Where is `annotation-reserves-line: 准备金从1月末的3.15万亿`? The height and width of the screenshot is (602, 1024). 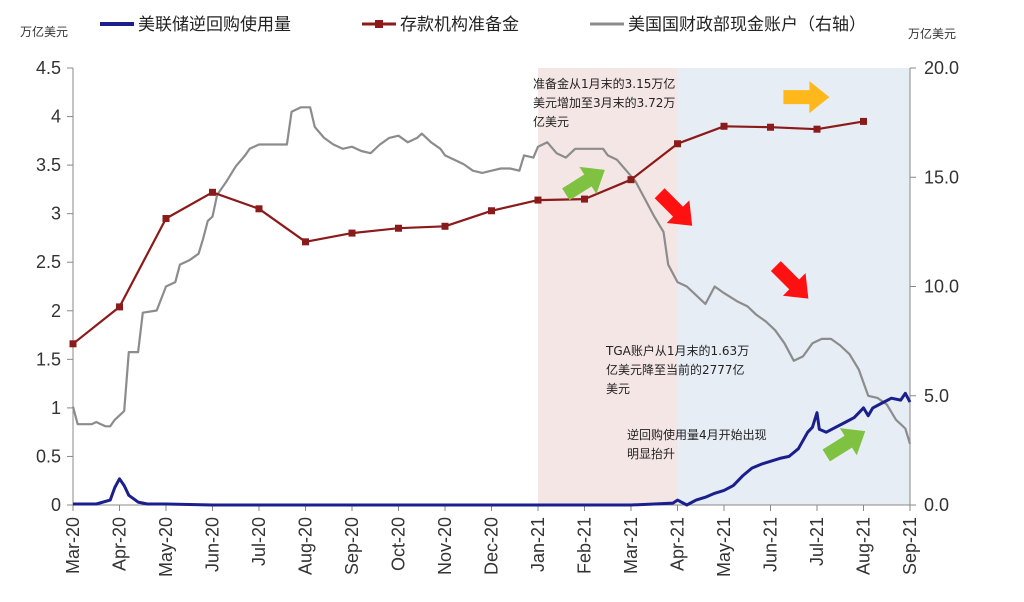
annotation-reserves-line: 准备金从1月末的3.15万亿 is located at coordinates (604, 83).